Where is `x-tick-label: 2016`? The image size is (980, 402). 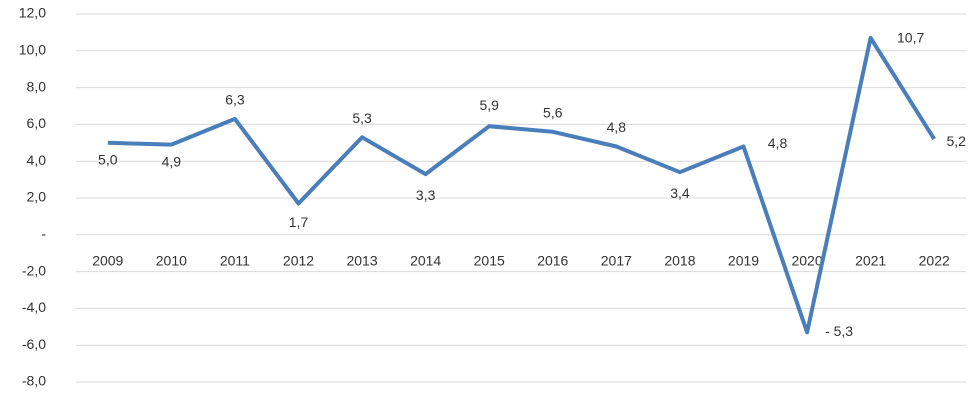
x-tick-label: 2016 is located at coordinates (552, 261).